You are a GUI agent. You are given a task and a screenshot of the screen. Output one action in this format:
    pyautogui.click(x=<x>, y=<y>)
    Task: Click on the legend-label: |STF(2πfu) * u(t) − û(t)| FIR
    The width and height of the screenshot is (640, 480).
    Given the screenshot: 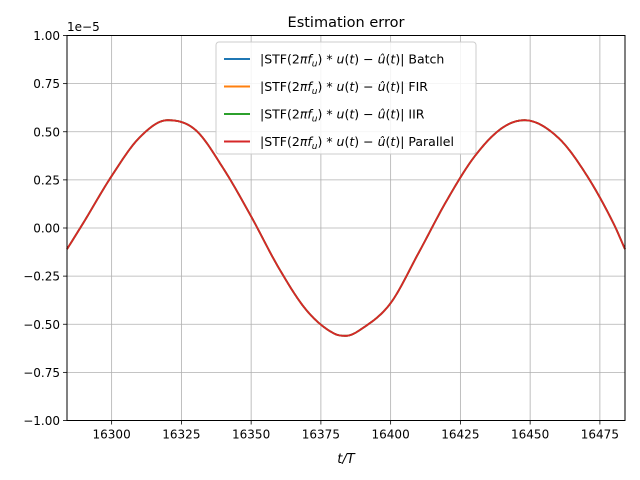 What is the action you would take?
    pyautogui.click(x=344, y=88)
    